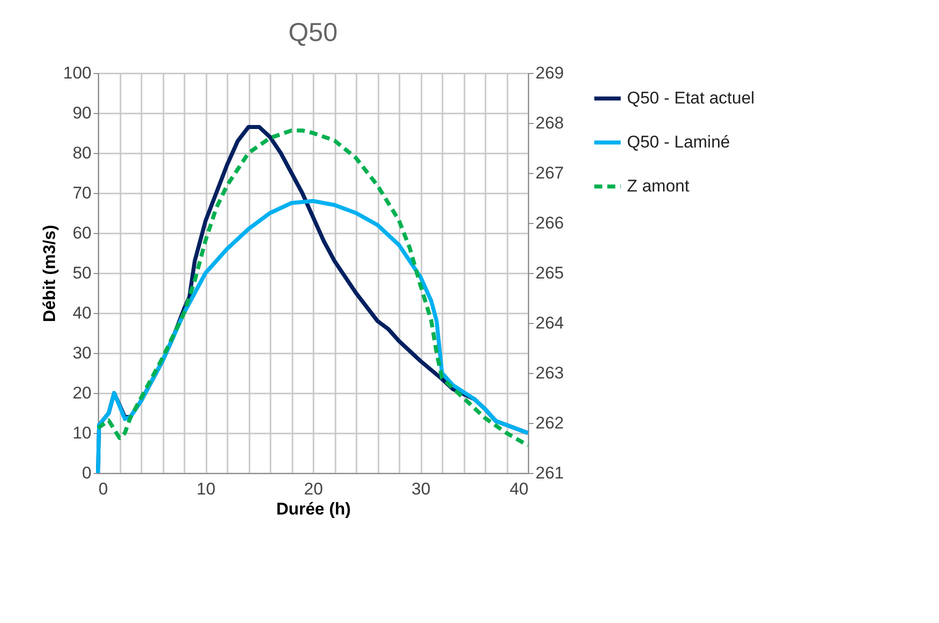 The width and height of the screenshot is (939, 623). Describe the element at coordinates (50, 273) in the screenshot. I see `y-axis-title: Débit (m3/s)` at that location.